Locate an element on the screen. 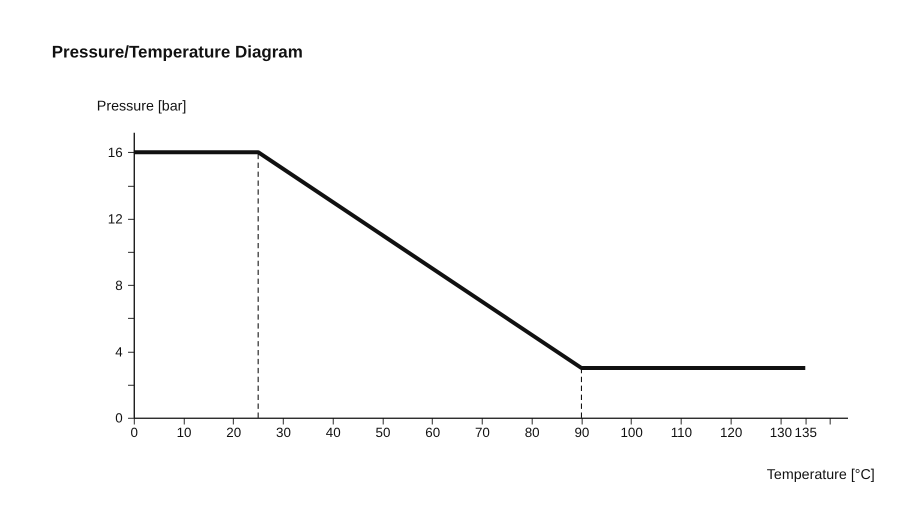 The width and height of the screenshot is (910, 510). x-tick-label: 120 is located at coordinates (731, 432).